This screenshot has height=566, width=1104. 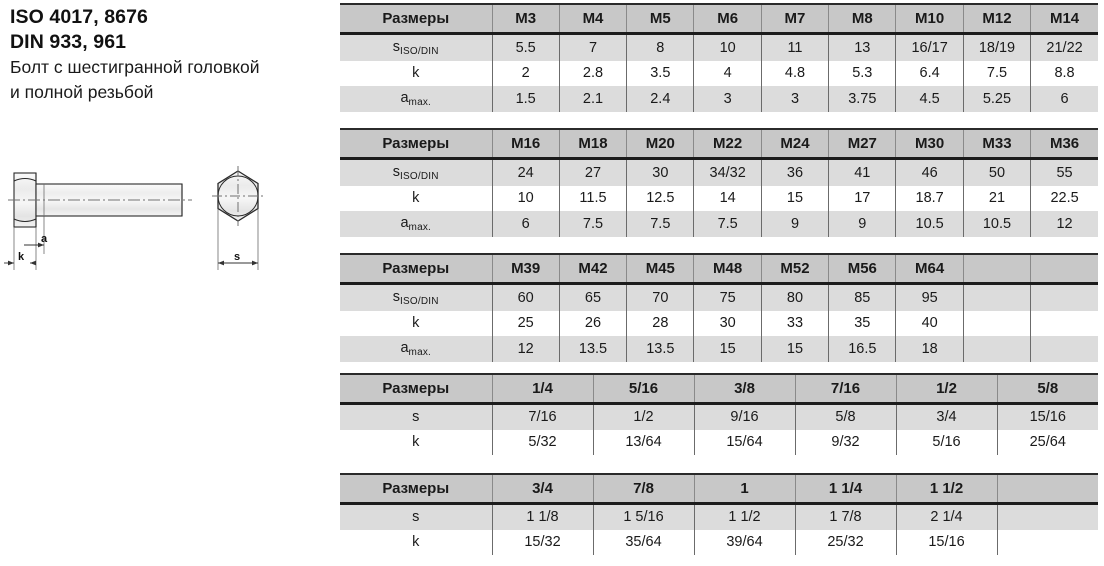 I want to click on table-cell: 3.5, so click(x=660, y=73).